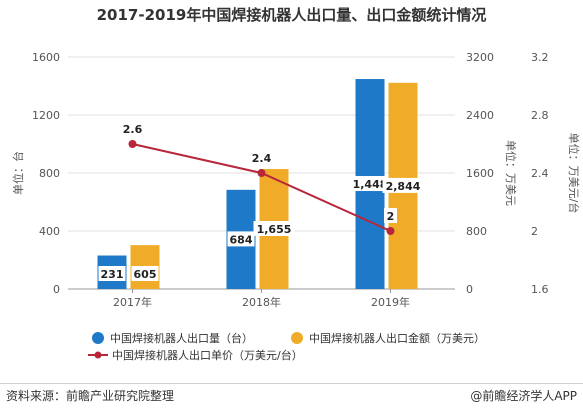  Describe the element at coordinates (534, 231) in the screenshot. I see `right-tick-label: 2` at that location.